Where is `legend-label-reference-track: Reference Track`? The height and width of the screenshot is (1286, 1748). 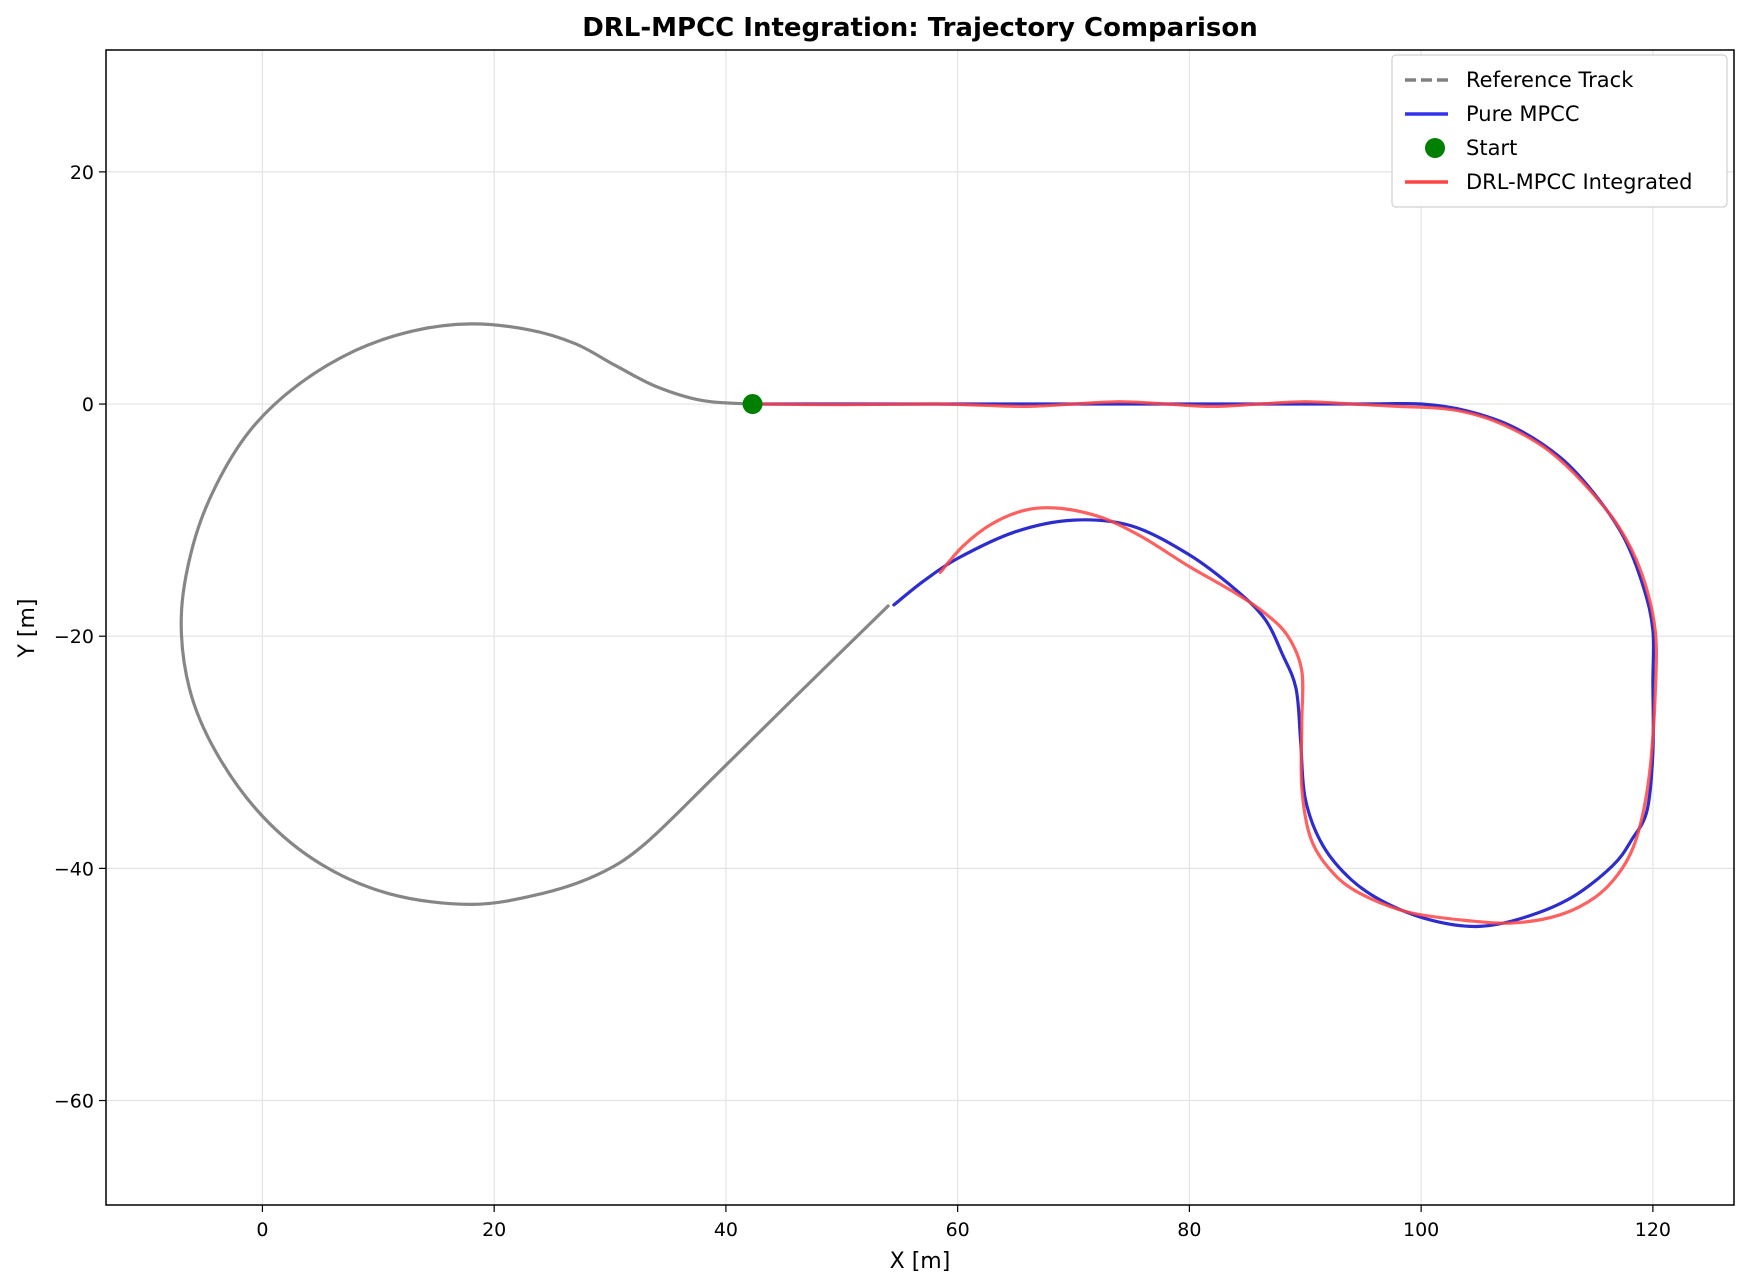
legend-label-reference-track: Reference Track is located at coordinates (1550, 80).